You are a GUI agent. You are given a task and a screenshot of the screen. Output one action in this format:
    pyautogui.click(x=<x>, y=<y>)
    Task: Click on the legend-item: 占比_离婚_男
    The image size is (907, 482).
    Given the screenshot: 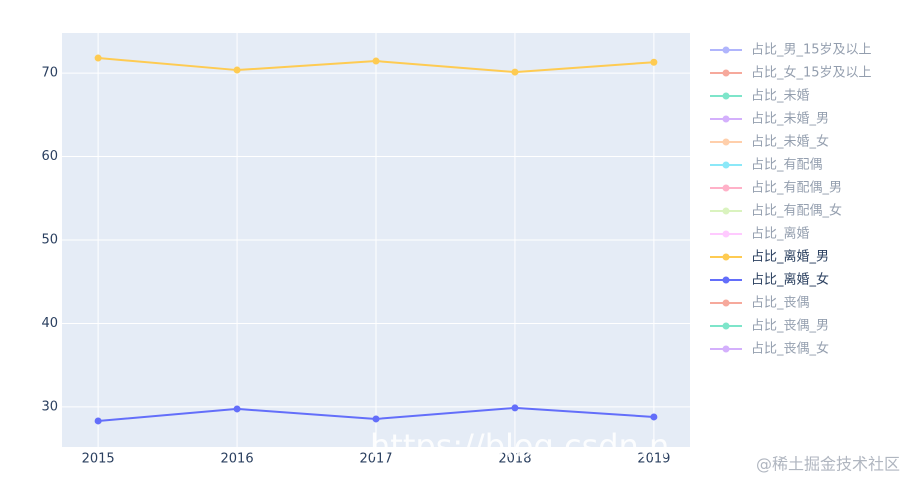 What is the action you would take?
    pyautogui.click(x=769, y=257)
    